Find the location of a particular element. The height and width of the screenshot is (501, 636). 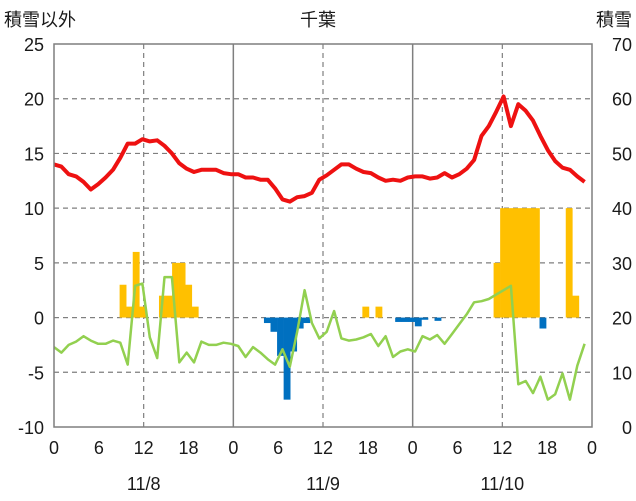

left-tick-label: 15 is located at coordinates (34, 154).